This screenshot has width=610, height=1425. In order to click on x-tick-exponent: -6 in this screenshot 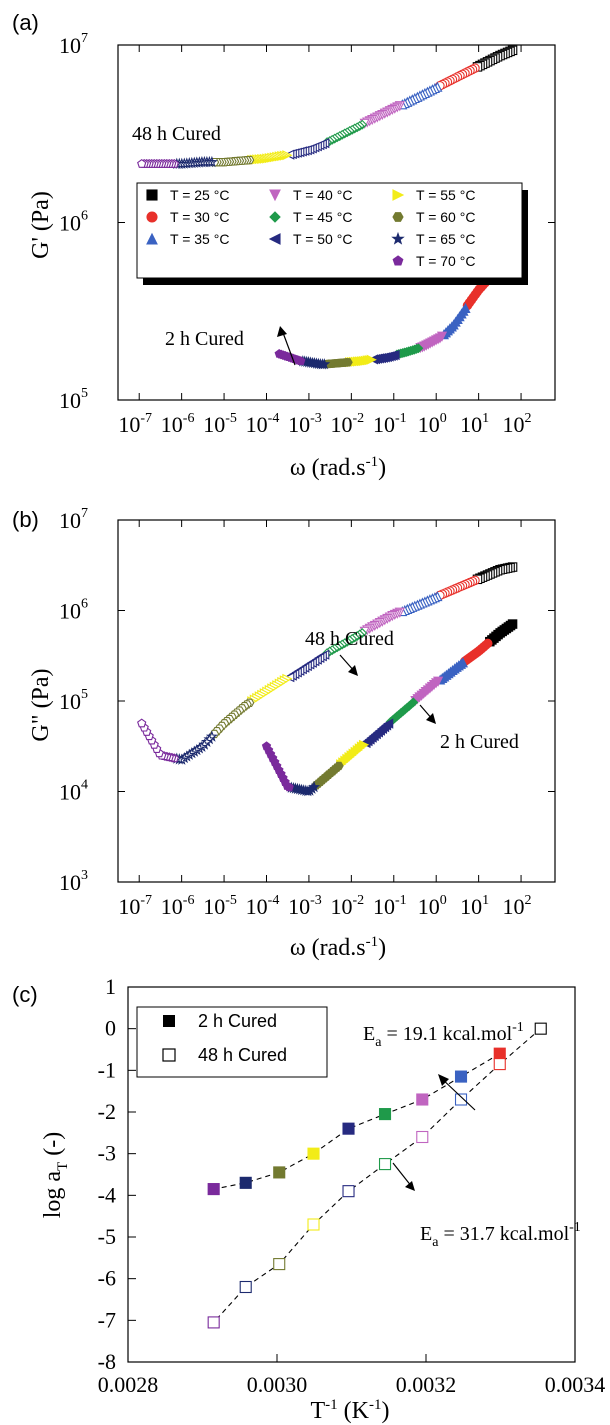, I will do `click(189, 900)`.